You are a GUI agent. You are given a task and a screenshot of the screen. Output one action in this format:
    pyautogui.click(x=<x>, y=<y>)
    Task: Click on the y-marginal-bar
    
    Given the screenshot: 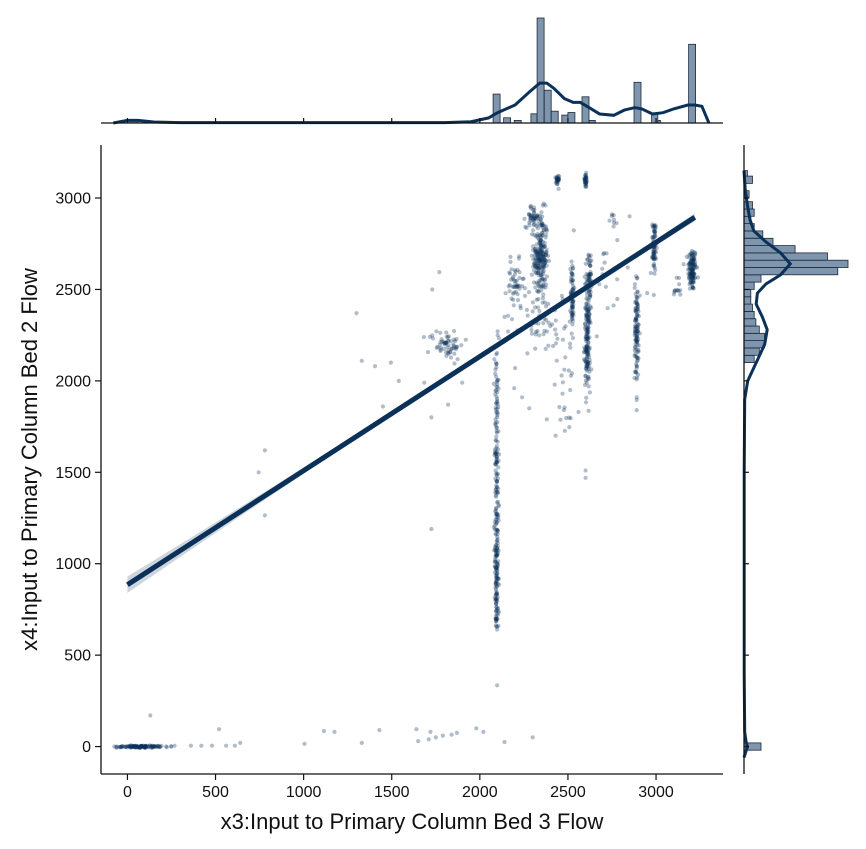 What is the action you would take?
    pyautogui.click(x=749, y=285)
    